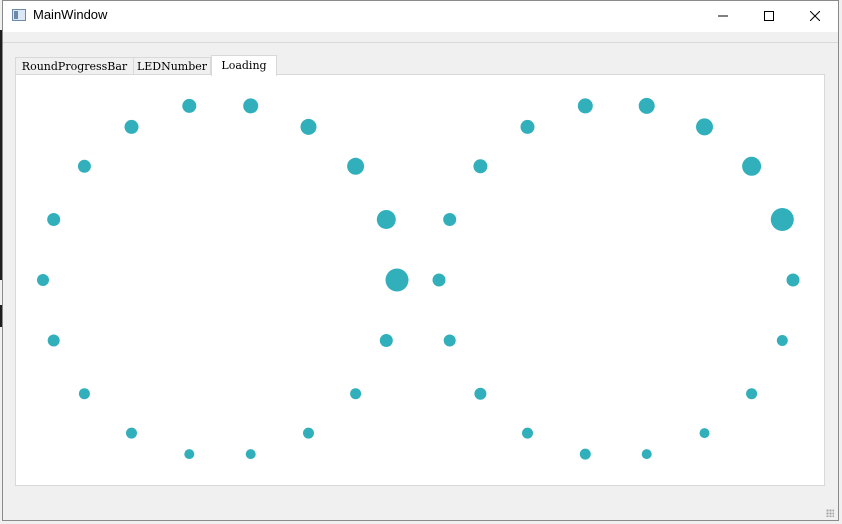 The image size is (842, 524). Describe the element at coordinates (830, 513) in the screenshot. I see `resize-grip` at that location.